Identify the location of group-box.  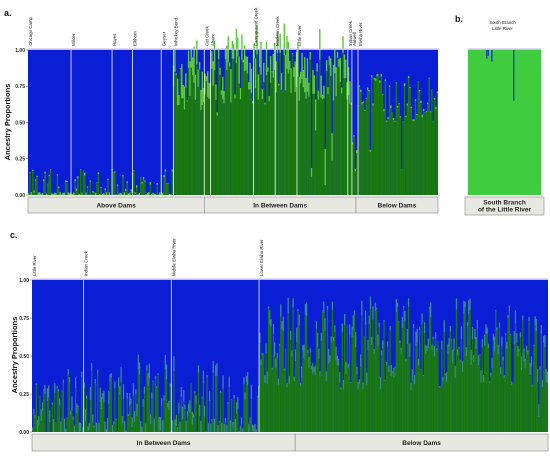
(504, 206).